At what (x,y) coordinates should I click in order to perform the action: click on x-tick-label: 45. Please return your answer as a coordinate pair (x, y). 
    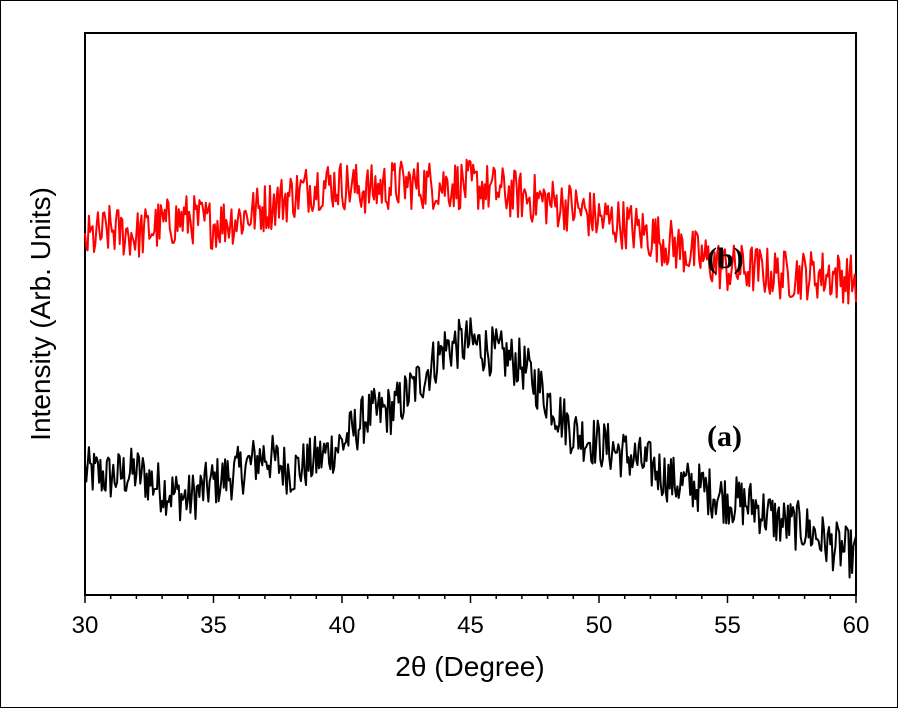
    Looking at the image, I should click on (470, 625).